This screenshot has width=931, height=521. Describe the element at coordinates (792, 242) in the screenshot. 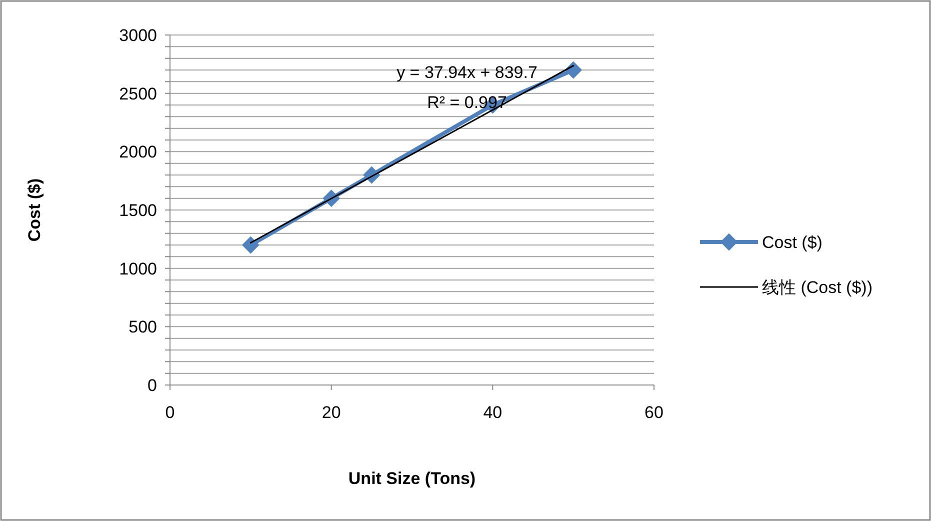

I see `legend-label: Cost ($)` at that location.